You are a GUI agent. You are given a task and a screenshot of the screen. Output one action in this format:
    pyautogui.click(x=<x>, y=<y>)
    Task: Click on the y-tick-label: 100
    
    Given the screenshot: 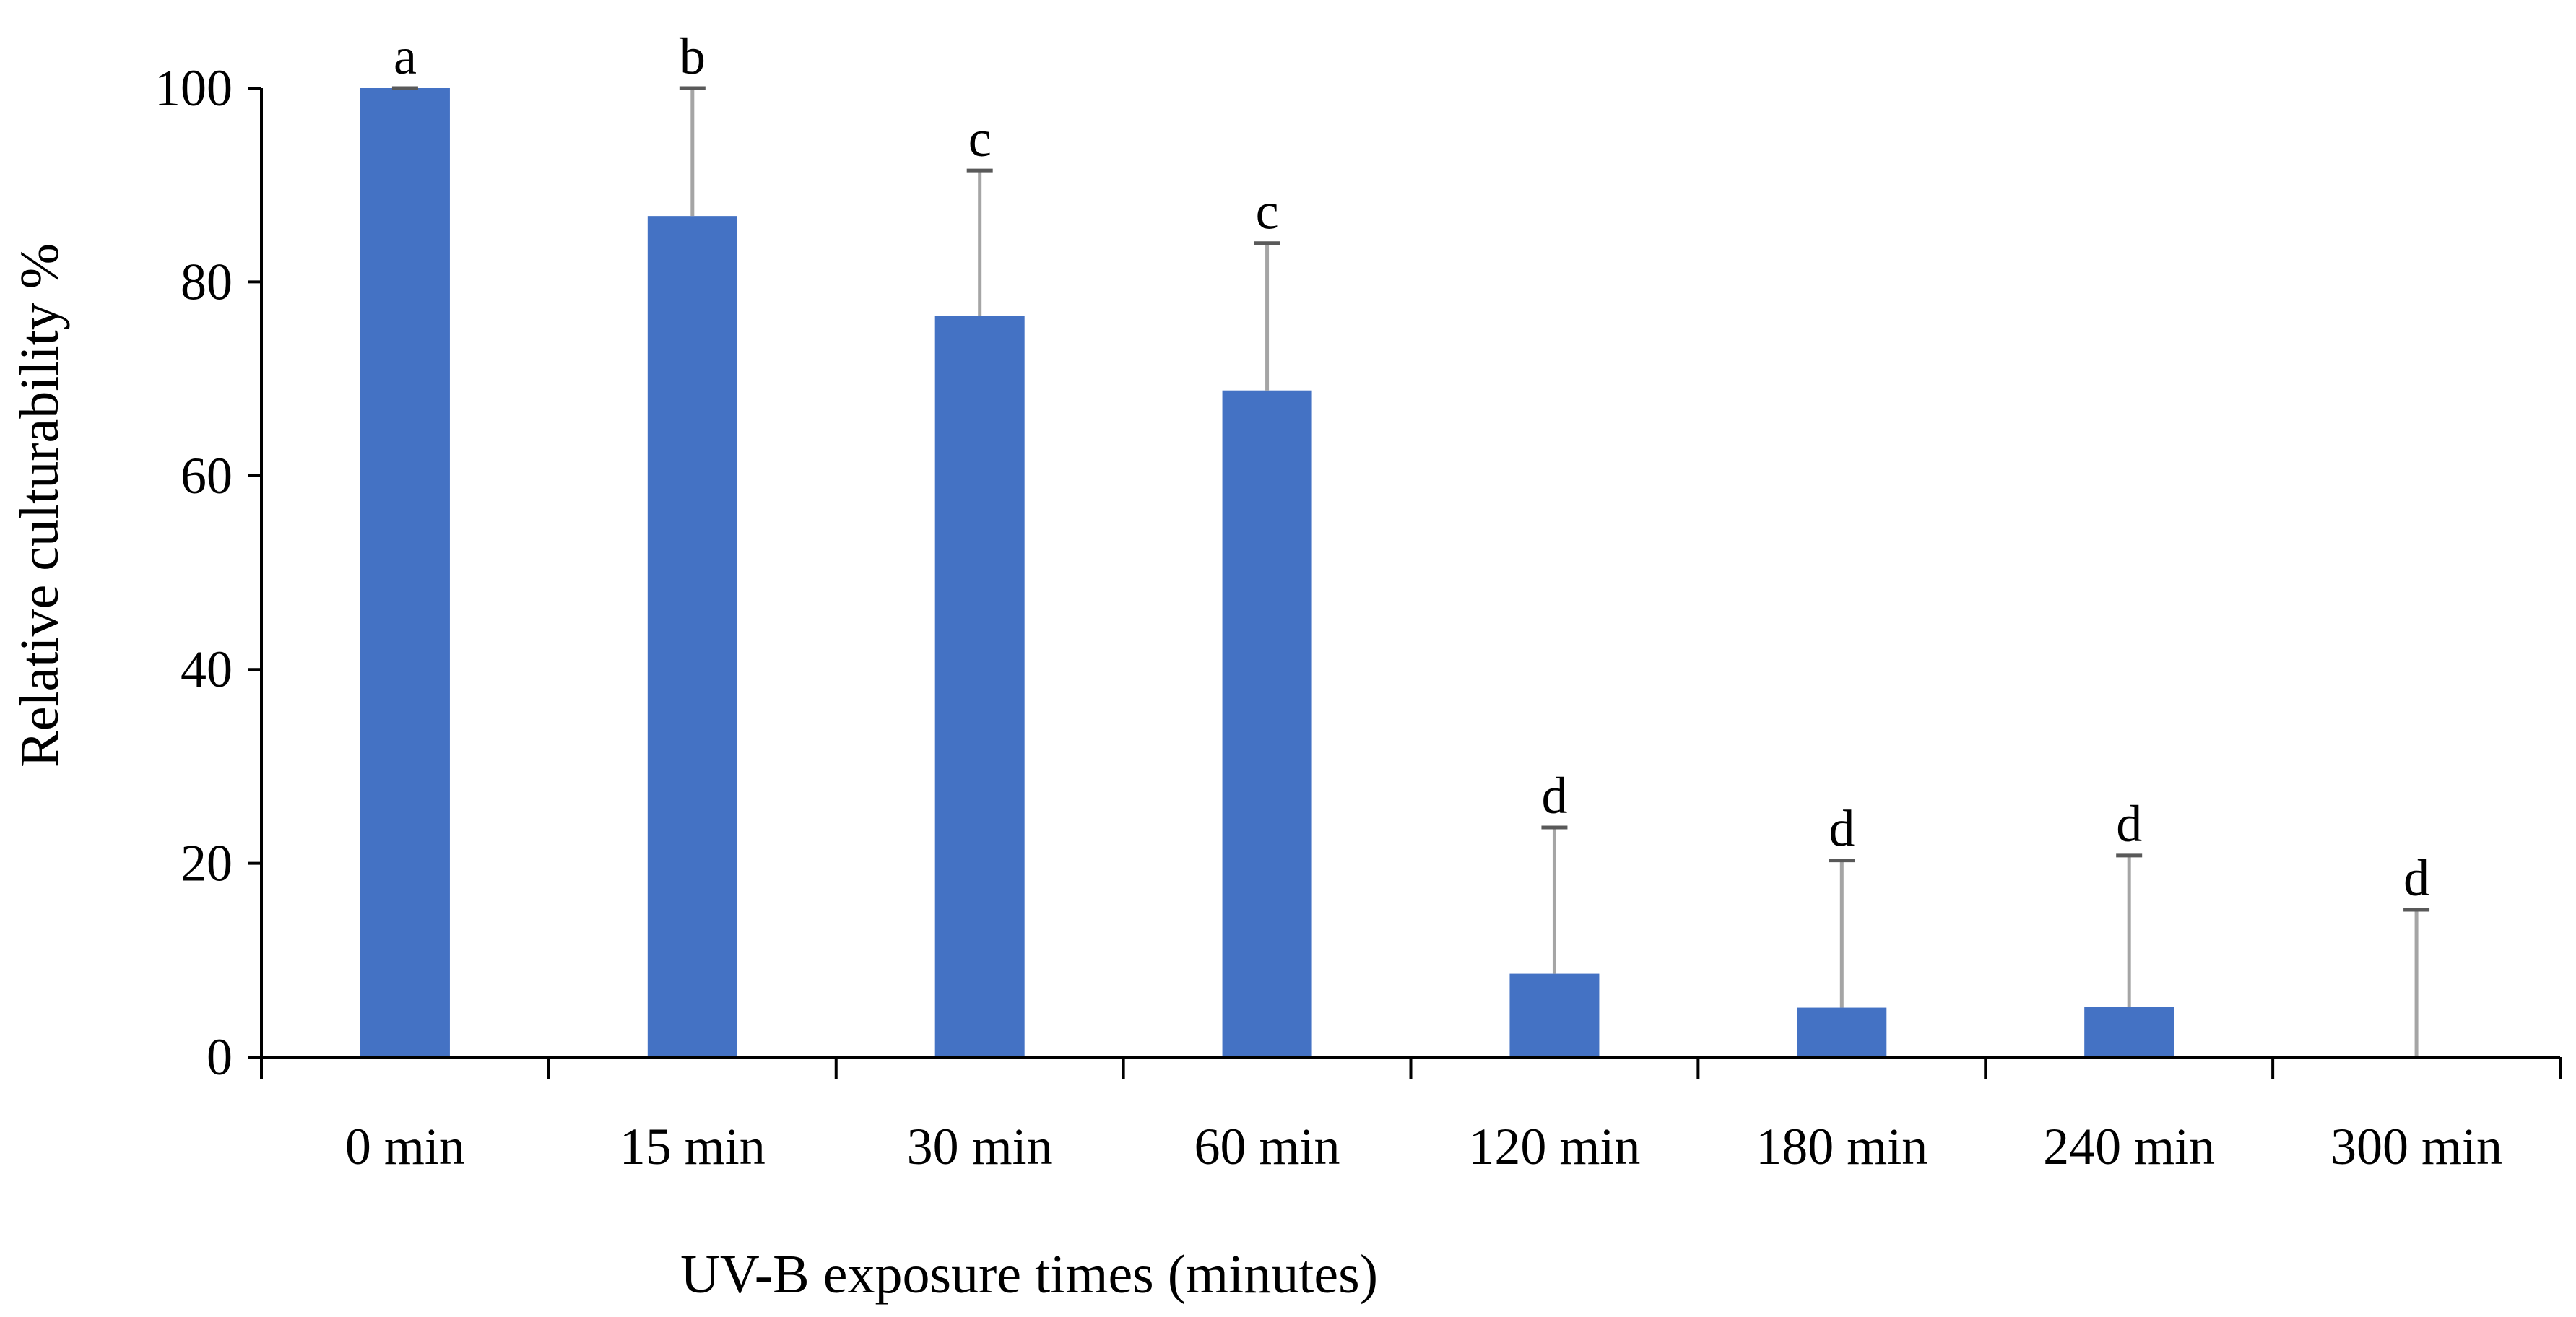 What is the action you would take?
    pyautogui.click(x=194, y=88)
    